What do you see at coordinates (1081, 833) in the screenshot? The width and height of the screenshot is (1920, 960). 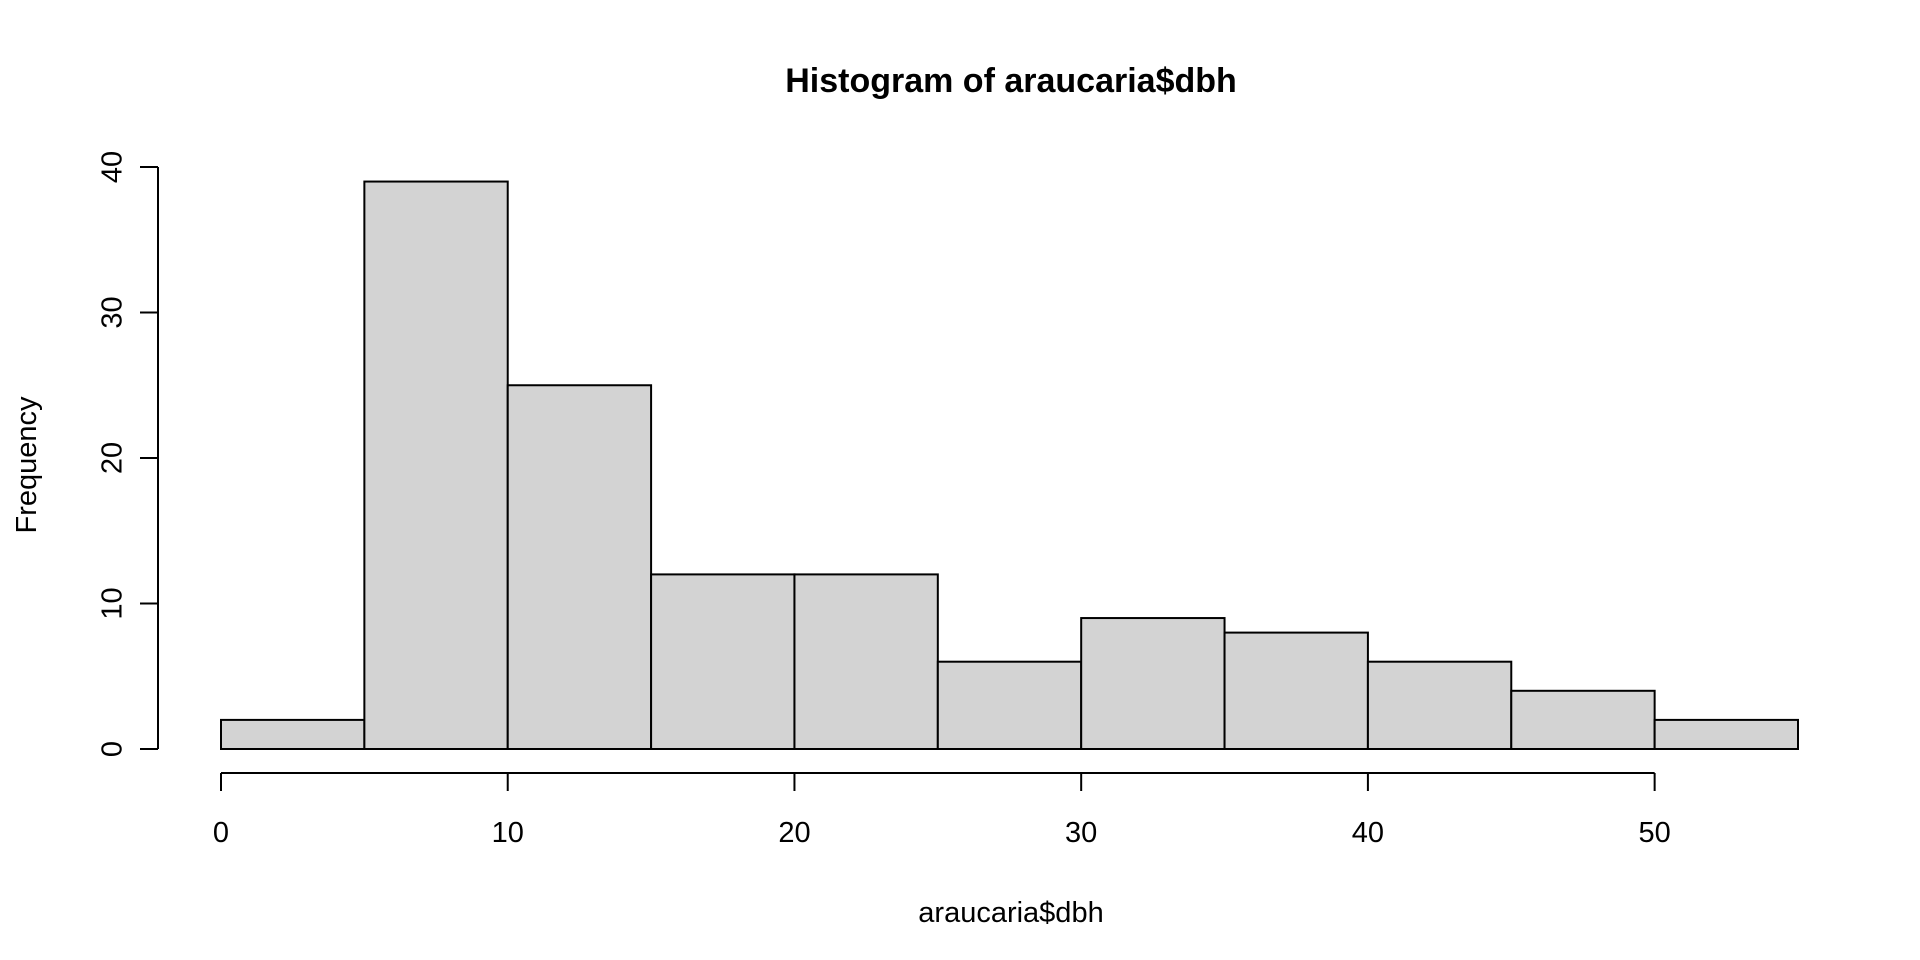 I see `x-axis-tick-label: 30` at bounding box center [1081, 833].